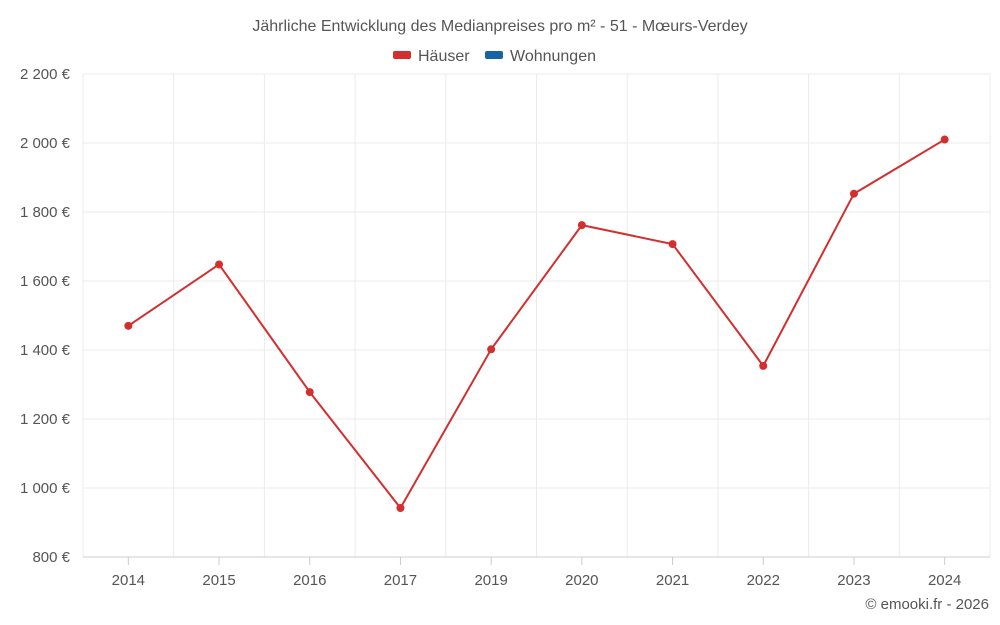 The width and height of the screenshot is (1000, 625). What do you see at coordinates (444, 56) in the screenshot?
I see `legend-label-haeuser: Häuser` at bounding box center [444, 56].